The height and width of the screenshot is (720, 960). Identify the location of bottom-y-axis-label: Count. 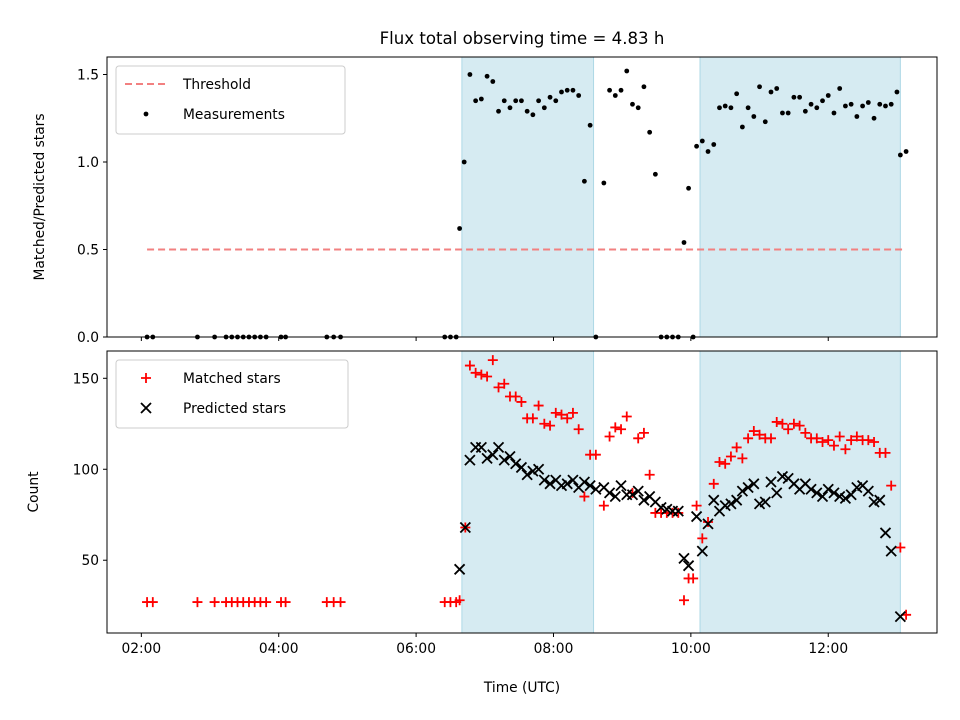
(34, 492).